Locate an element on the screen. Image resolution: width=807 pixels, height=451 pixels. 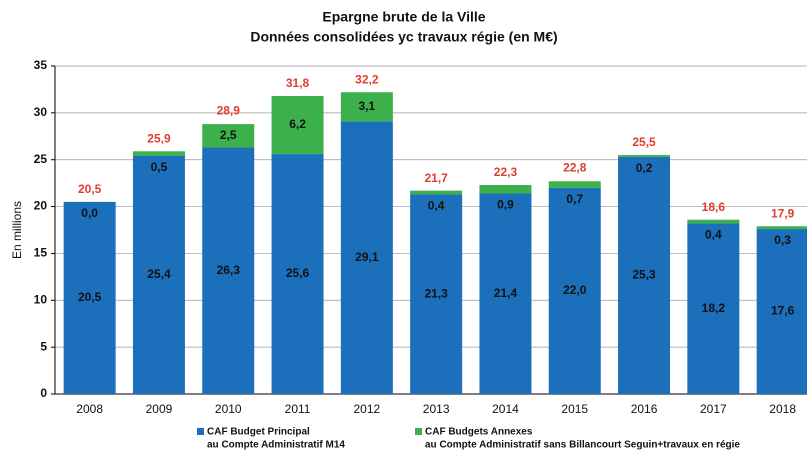
total-label: 22,8 is located at coordinates (575, 168).